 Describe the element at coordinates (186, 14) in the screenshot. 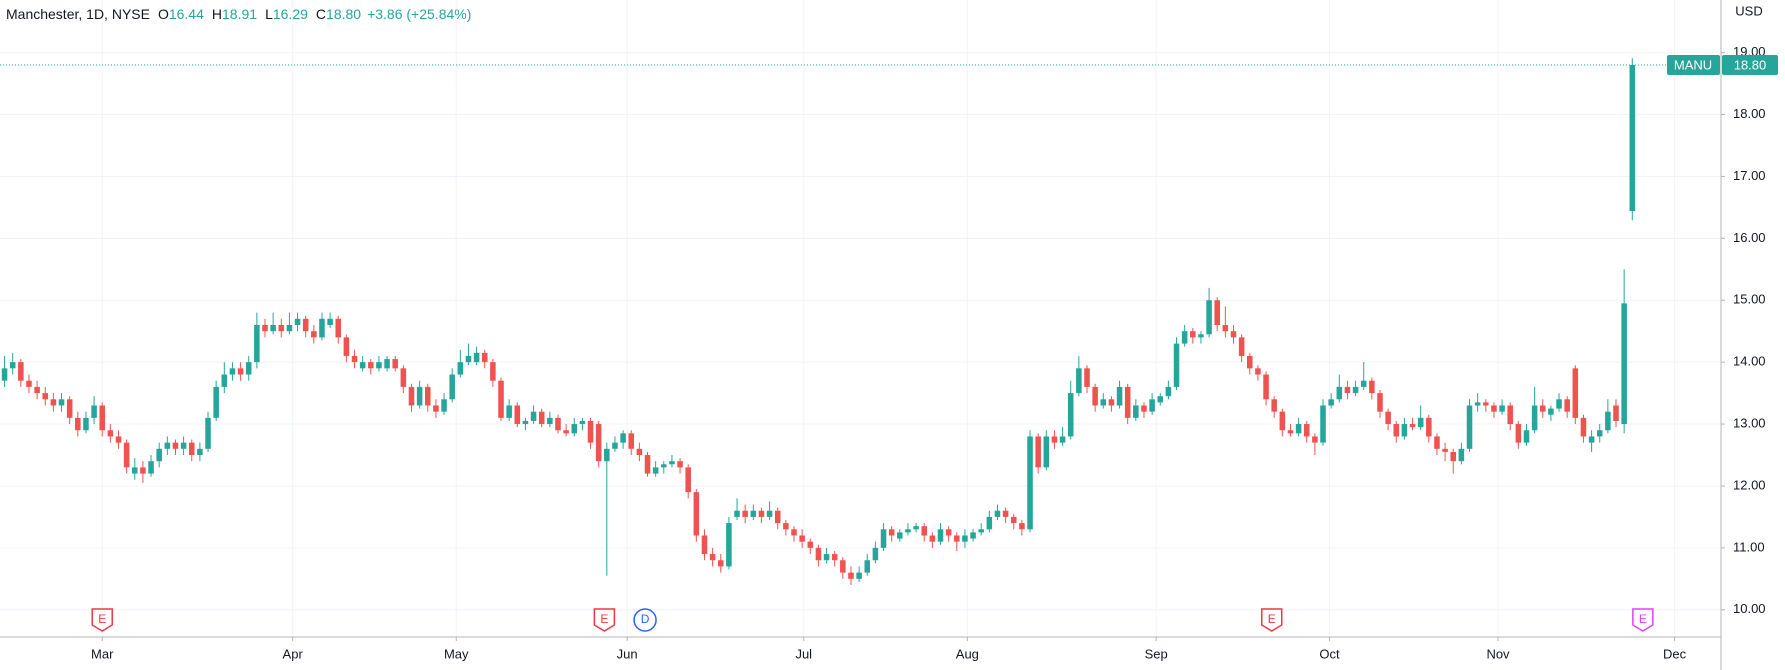

I see `ohlc-value: 16.44` at that location.